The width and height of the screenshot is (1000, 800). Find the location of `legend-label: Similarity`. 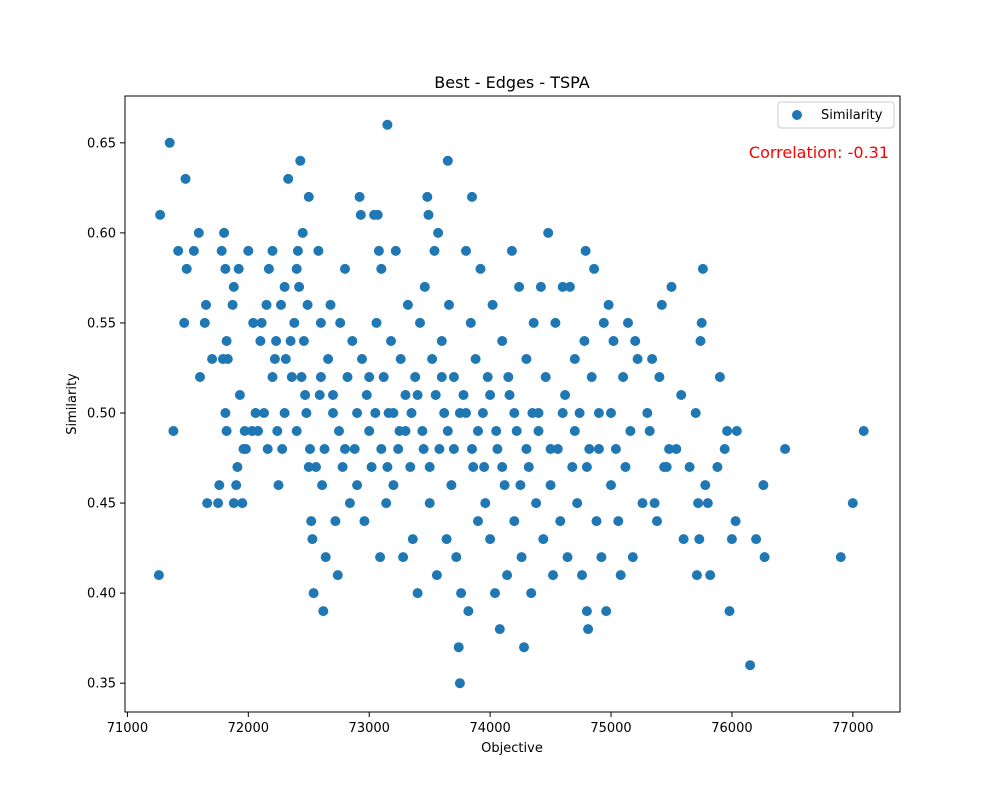

legend-label: Similarity is located at coordinates (852, 115).